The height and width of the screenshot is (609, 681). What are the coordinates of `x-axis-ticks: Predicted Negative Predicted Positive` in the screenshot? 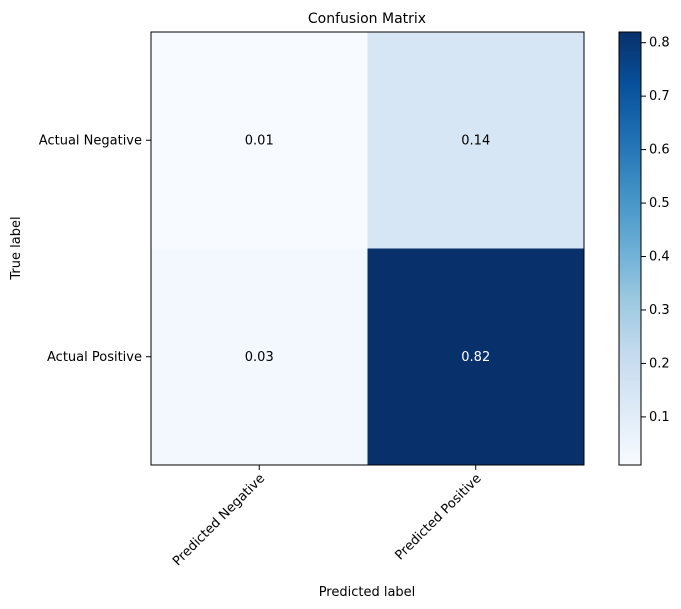 It's located at (327, 517).